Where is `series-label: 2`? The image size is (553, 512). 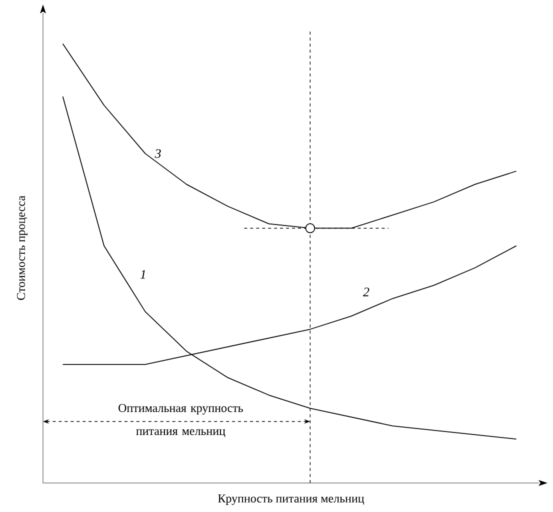
series-label: 2 is located at coordinates (366, 292).